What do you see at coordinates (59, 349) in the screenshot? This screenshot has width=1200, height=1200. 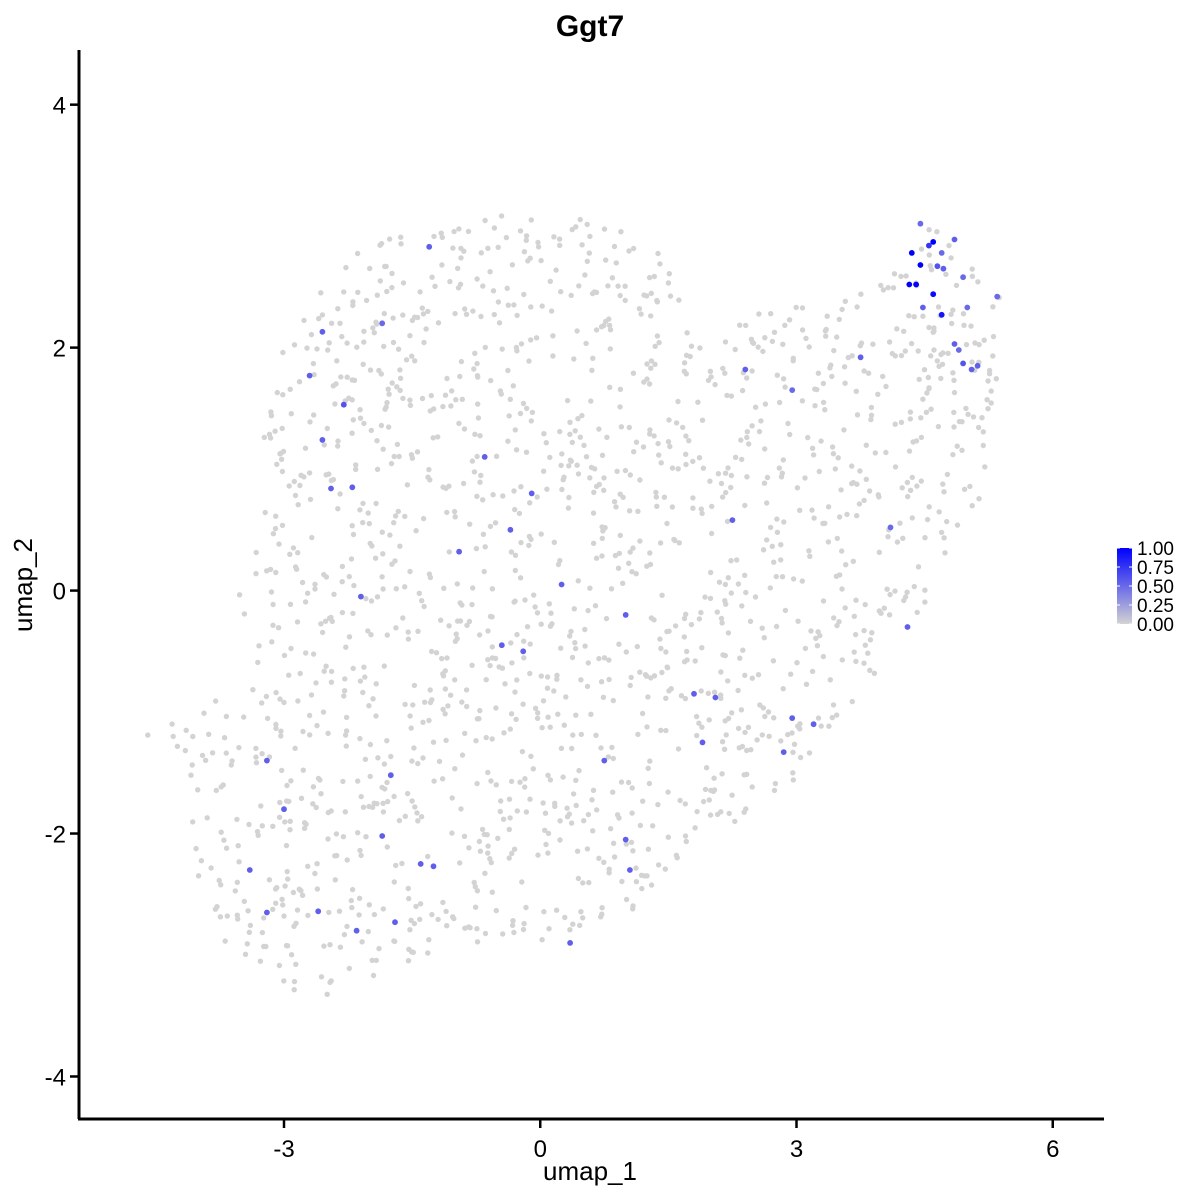 I see `y-tick-label: 2` at bounding box center [59, 349].